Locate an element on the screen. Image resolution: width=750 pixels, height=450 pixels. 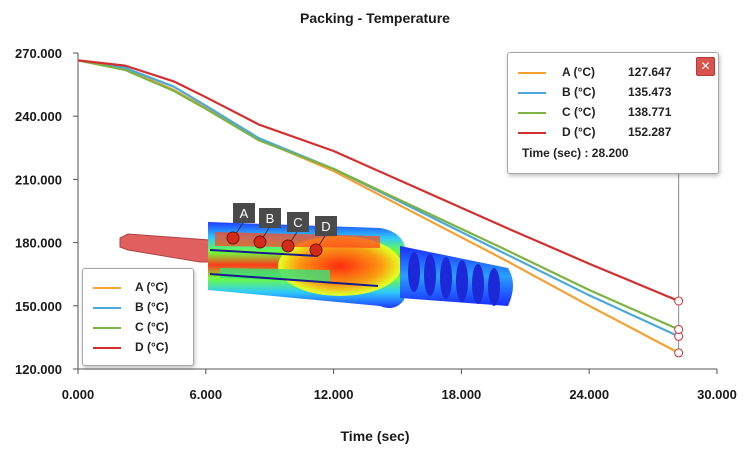
y-tick-label: 180.000 is located at coordinates (38, 243).